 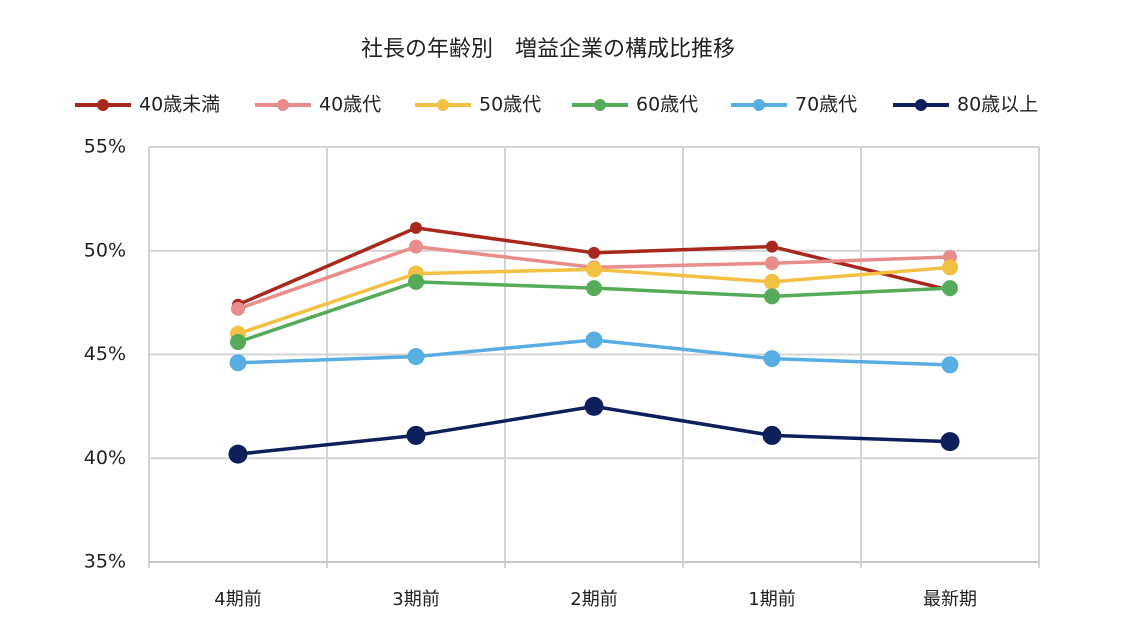 What do you see at coordinates (771, 599) in the screenshot?
I see `x-tick-label: 1期前` at bounding box center [771, 599].